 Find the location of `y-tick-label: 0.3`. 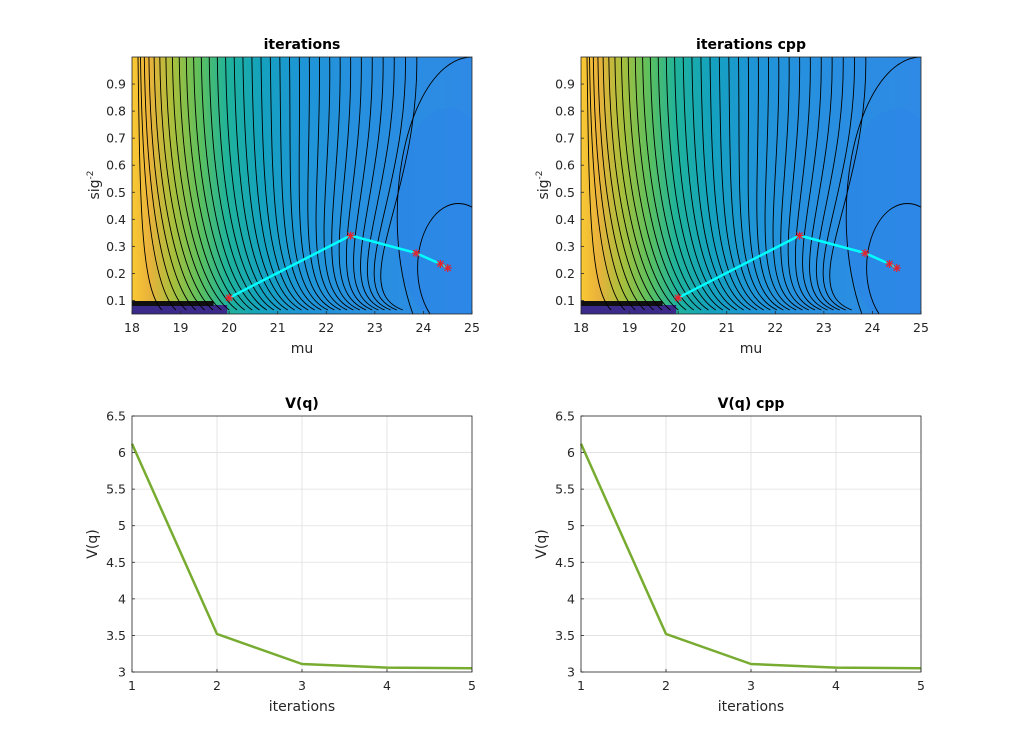

y-tick-label: 0.3 is located at coordinates (565, 246).